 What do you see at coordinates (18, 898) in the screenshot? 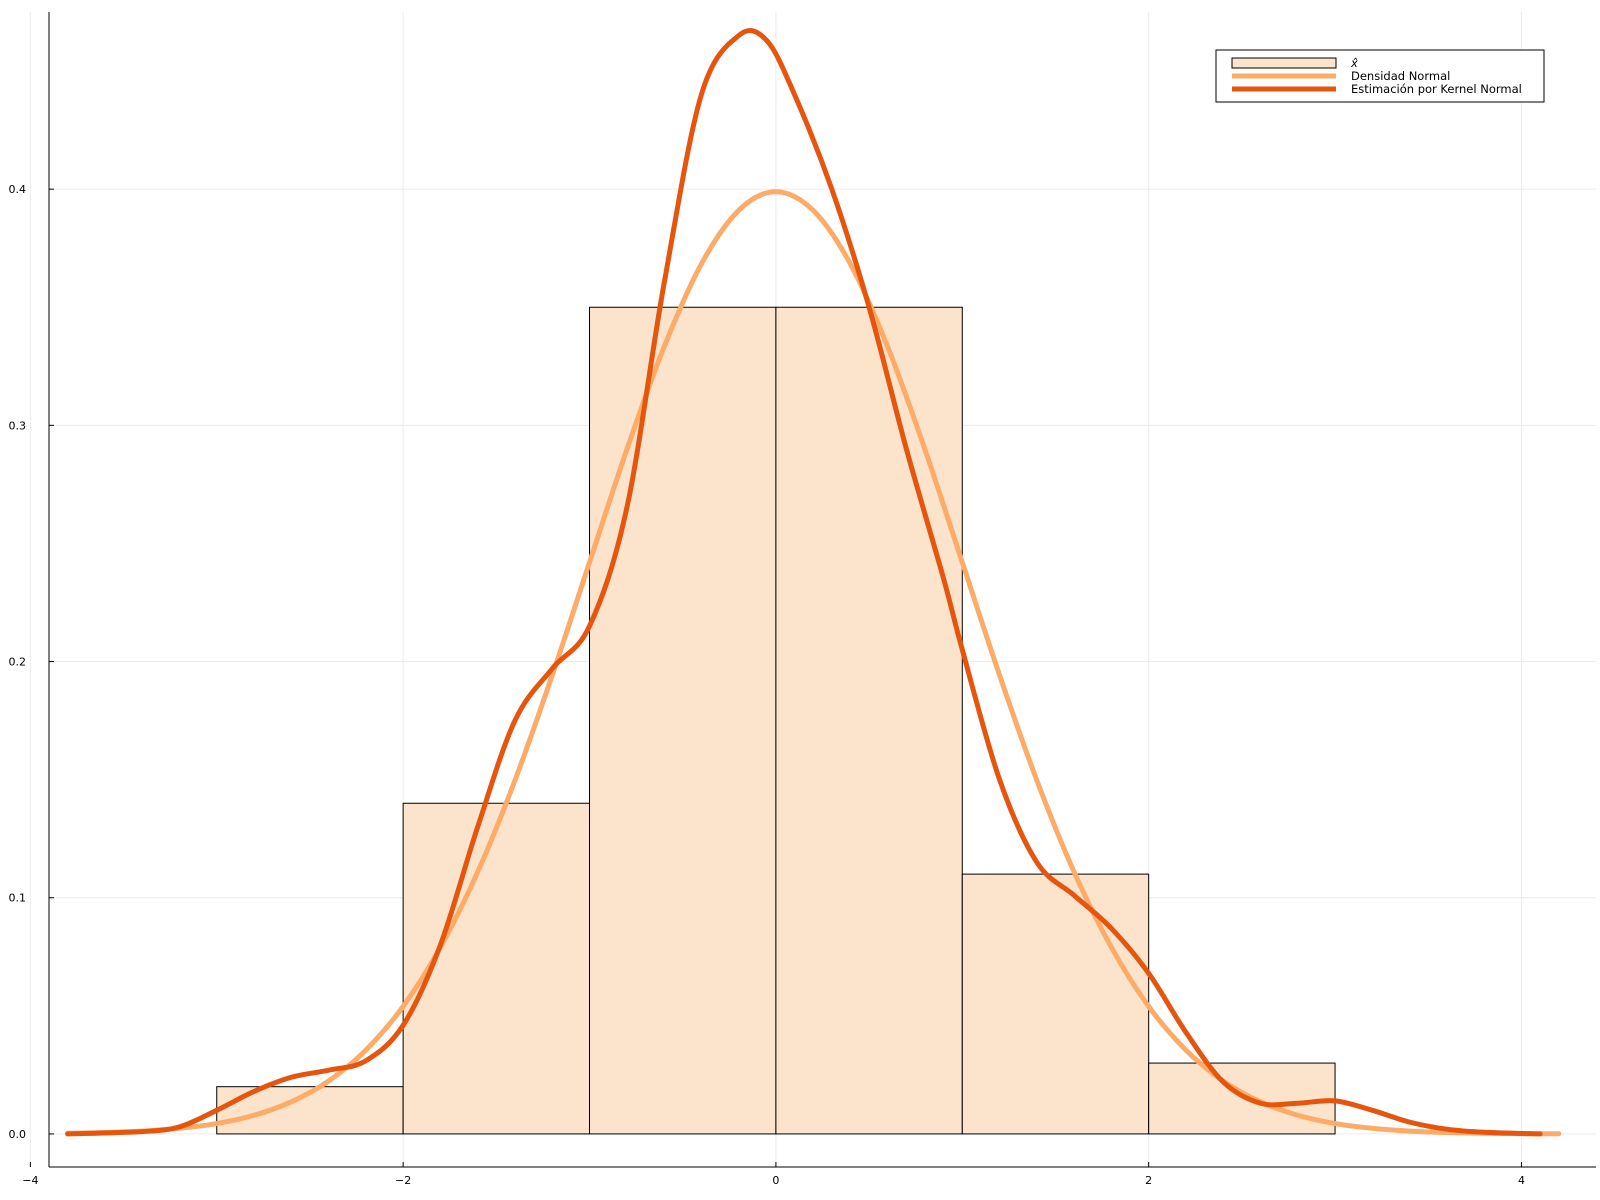
I see `y-tick-label: 0.1` at bounding box center [18, 898].